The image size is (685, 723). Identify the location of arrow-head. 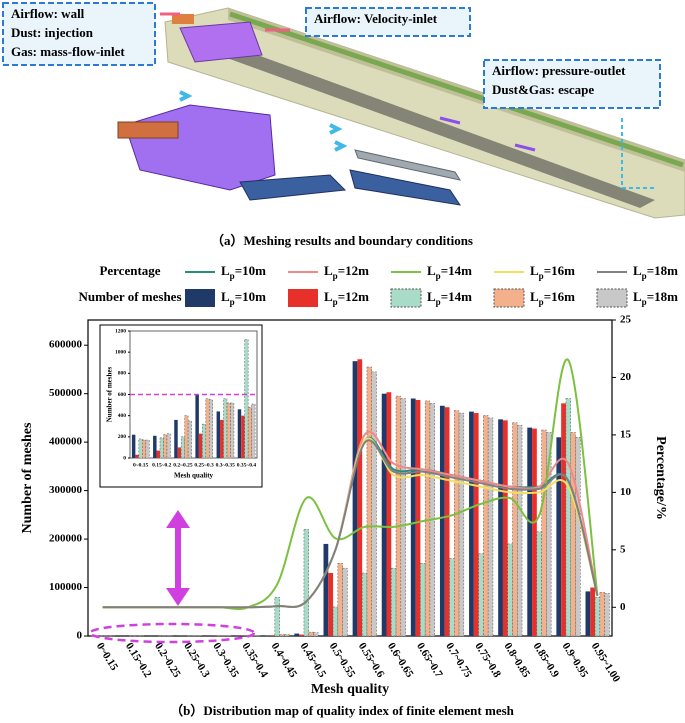
(178, 519).